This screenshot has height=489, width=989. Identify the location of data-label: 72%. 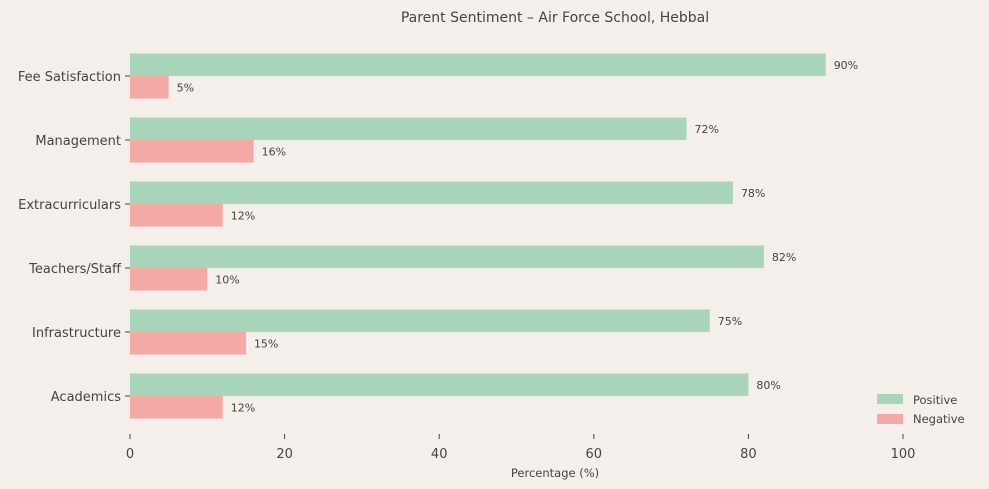
(707, 129).